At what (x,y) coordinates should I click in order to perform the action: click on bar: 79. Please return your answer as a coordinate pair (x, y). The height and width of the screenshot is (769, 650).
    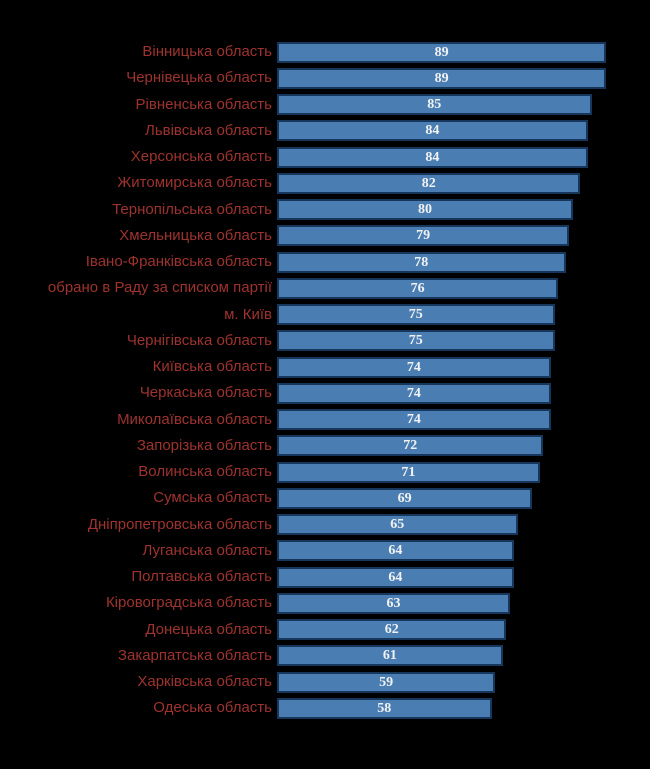
    Looking at the image, I should click on (423, 236).